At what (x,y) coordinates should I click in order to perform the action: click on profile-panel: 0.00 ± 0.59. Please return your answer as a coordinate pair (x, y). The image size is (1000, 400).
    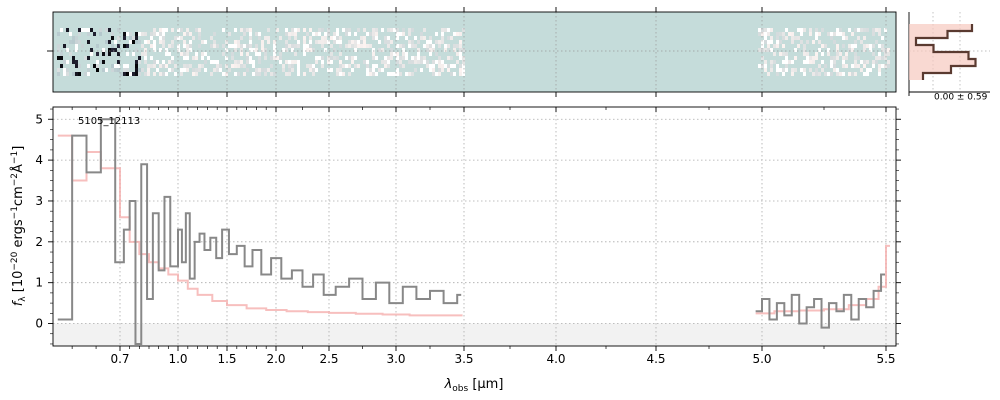
    Looking at the image, I should click on (949, 57).